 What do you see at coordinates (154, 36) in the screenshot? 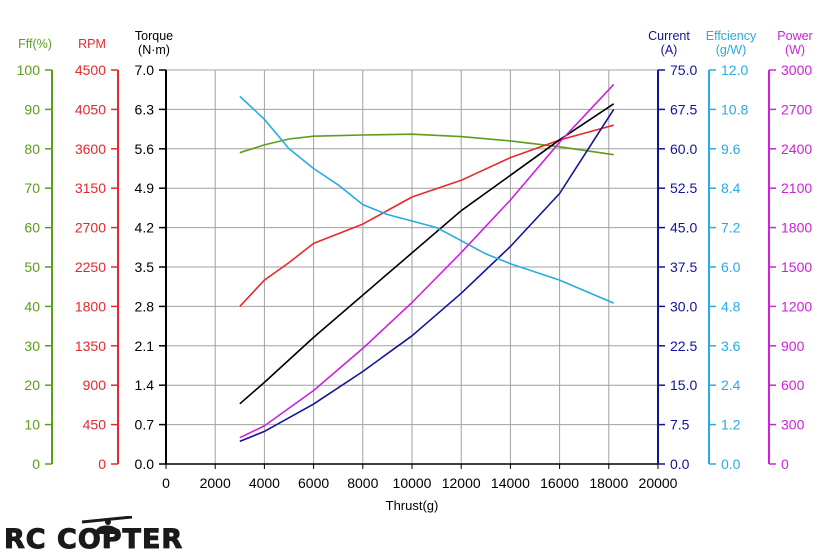
I see `torque-axis-title: Torque` at bounding box center [154, 36].